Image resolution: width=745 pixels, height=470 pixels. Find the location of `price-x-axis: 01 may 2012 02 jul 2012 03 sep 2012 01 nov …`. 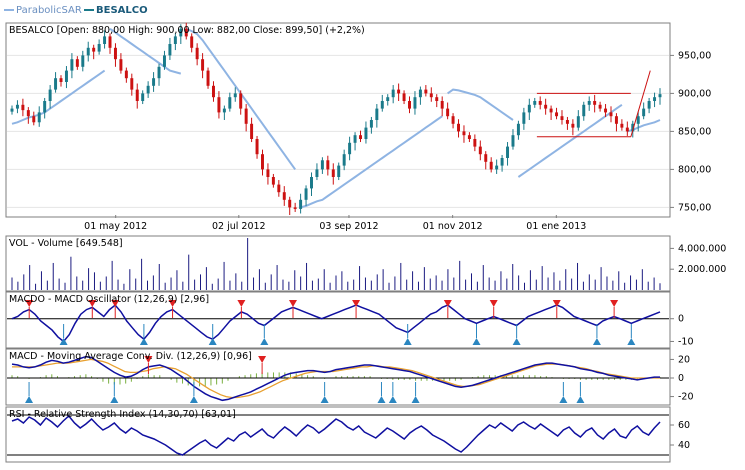

price-x-axis: 01 may 2012 02 jul 2012 03 sep 2012 01 nov … is located at coordinates (335, 223).